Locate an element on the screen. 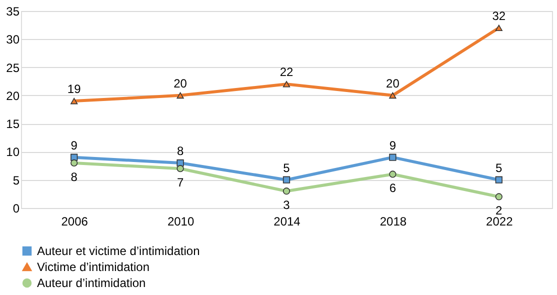 The width and height of the screenshot is (557, 295). data-label: 3 is located at coordinates (286, 205).